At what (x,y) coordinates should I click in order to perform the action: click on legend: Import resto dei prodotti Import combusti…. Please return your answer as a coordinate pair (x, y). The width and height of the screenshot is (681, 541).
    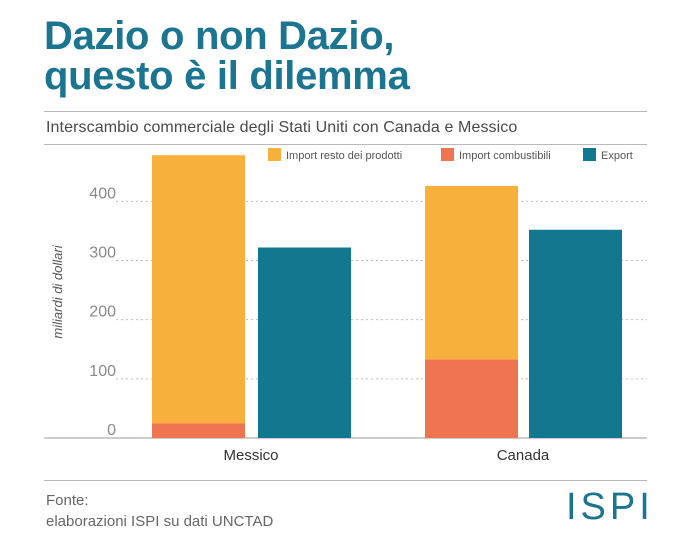
    Looking at the image, I should click on (450, 155).